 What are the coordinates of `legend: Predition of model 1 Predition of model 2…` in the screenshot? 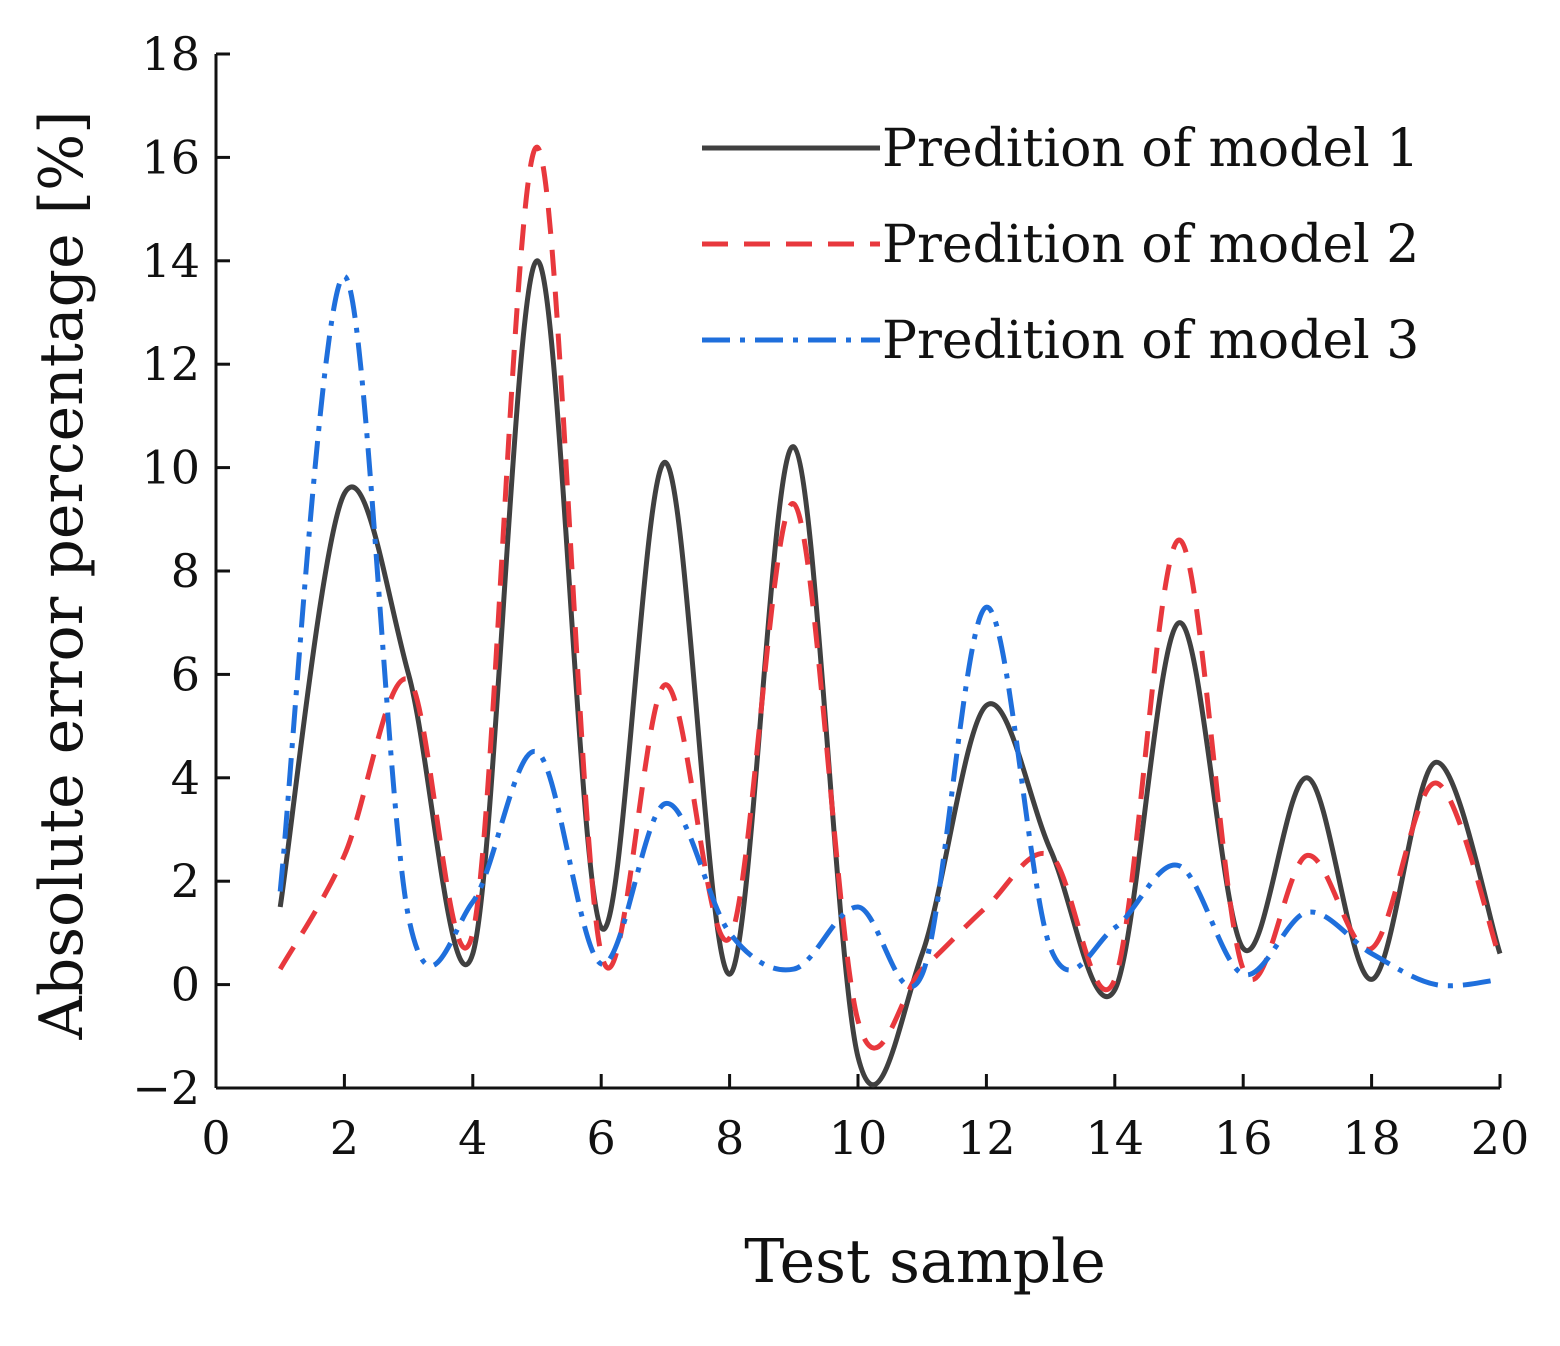 It's located at (1060, 245).